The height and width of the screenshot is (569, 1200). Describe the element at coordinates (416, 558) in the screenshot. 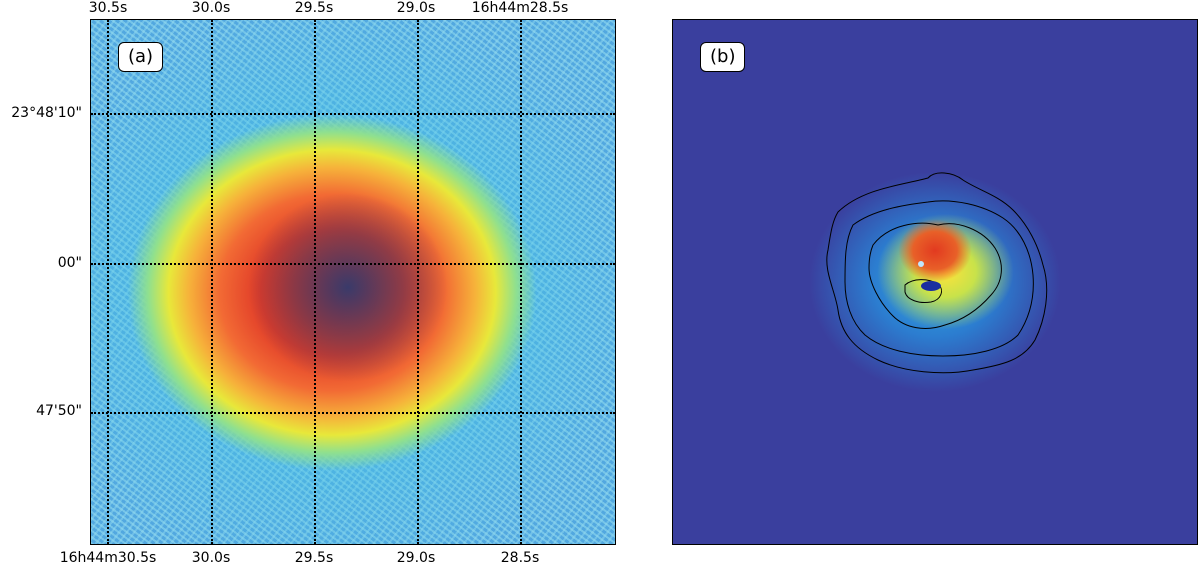

I see `tick-label-bottom: 29.0s` at that location.